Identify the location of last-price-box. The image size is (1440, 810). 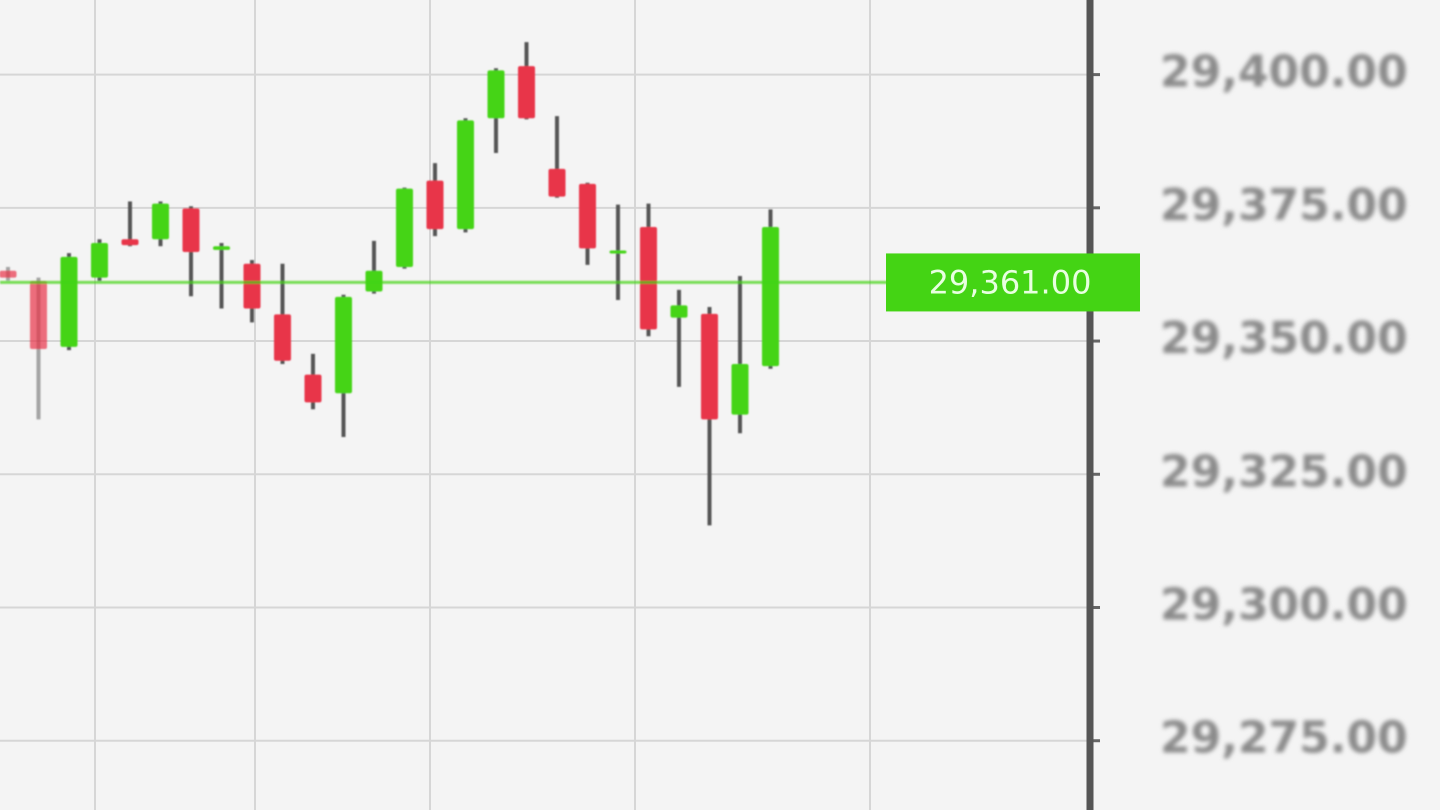
(1013, 282).